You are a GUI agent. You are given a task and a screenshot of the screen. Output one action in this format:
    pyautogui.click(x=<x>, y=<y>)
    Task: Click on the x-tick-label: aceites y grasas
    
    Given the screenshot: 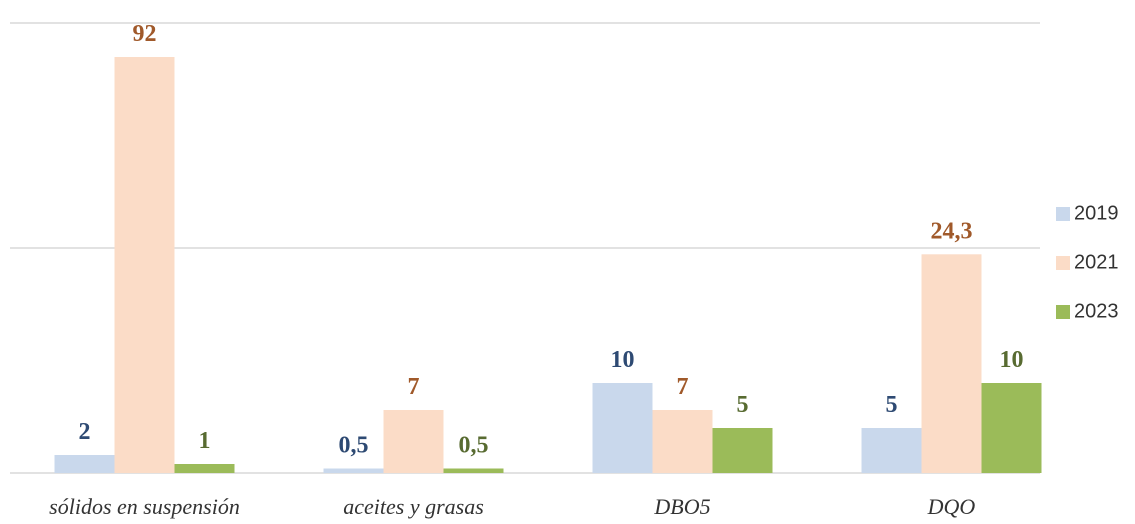 What is the action you would take?
    pyautogui.click(x=413, y=506)
    